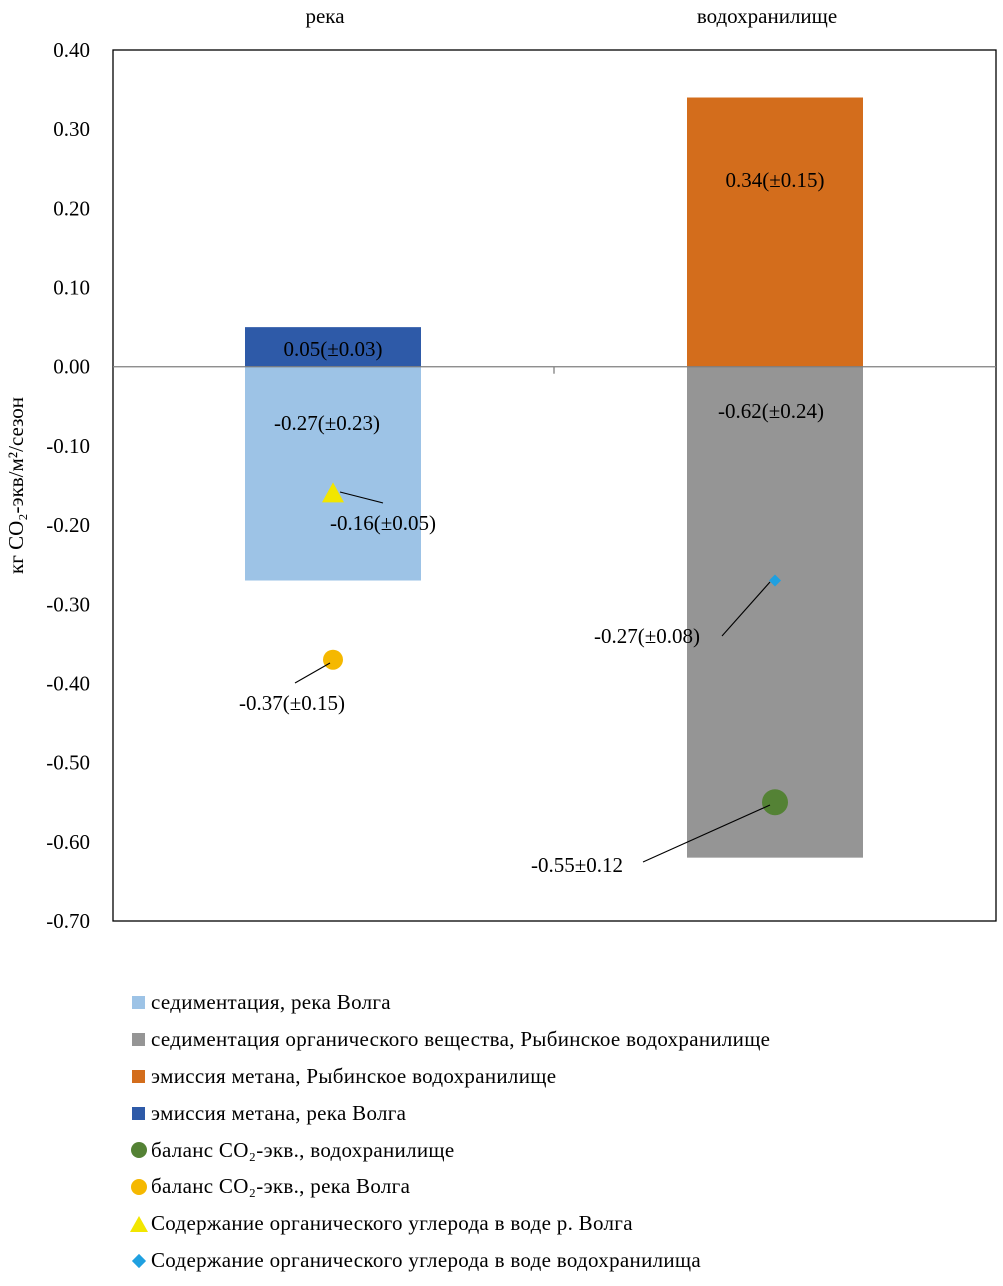 Image resolution: width=1003 pixels, height=1286 pixels. What do you see at coordinates (68, 763) in the screenshot?
I see `y-tick-label: -0.50` at bounding box center [68, 763].